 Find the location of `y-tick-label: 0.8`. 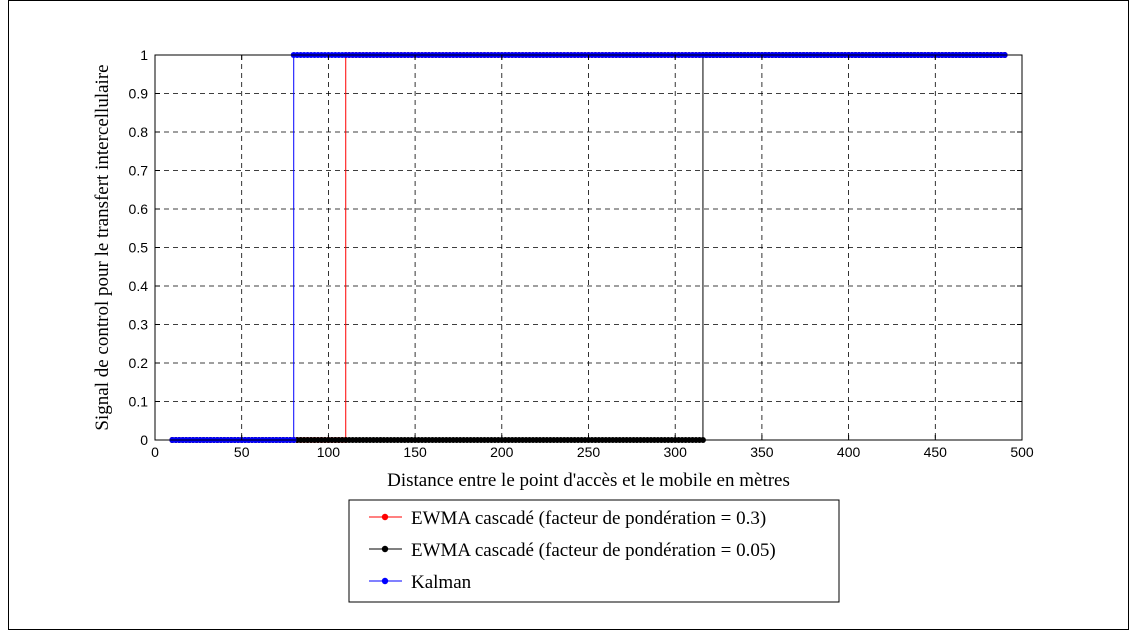

y-tick-label: 0.8 is located at coordinates (139, 132).